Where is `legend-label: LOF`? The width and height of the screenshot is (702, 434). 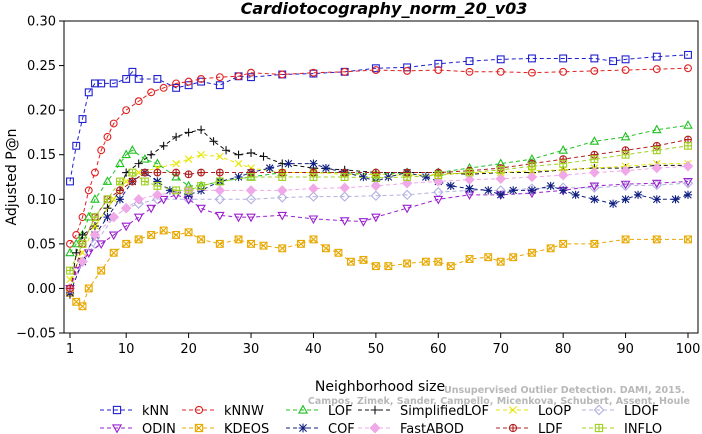
legend-label: LOF is located at coordinates (340, 411).